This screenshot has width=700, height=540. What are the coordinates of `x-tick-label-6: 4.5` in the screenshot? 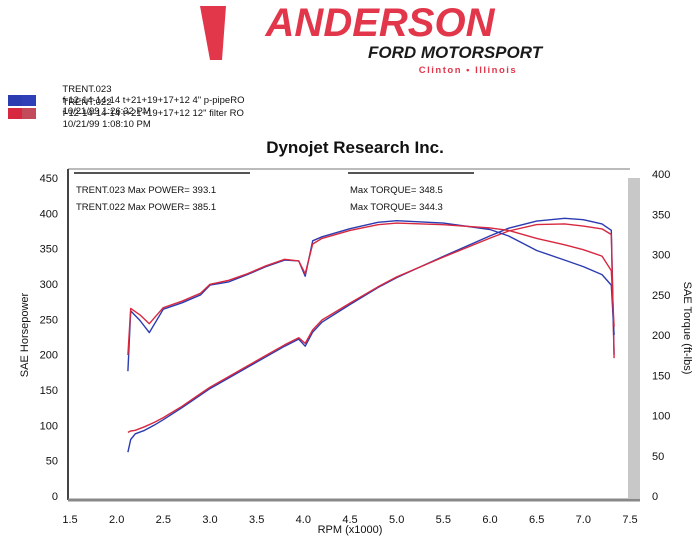 It's located at (349, 520).